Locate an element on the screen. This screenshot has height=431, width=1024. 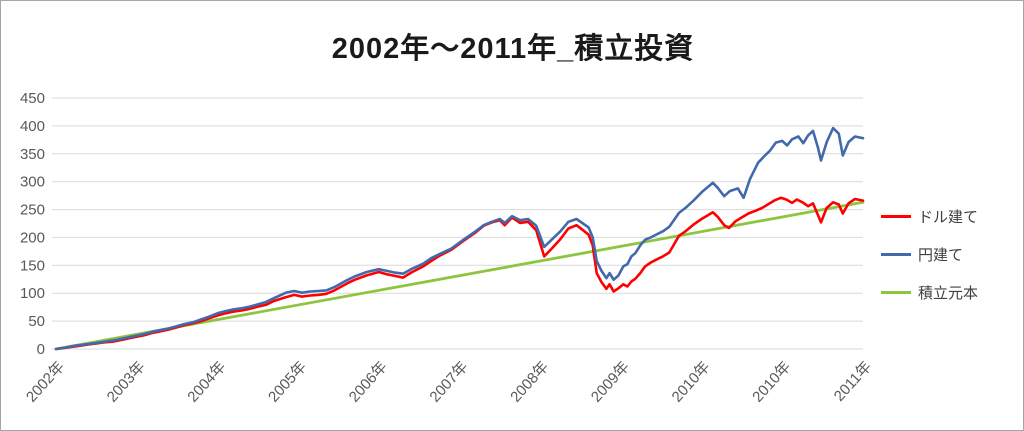
legend-label-dollar: ドル建て is located at coordinates (948, 217).